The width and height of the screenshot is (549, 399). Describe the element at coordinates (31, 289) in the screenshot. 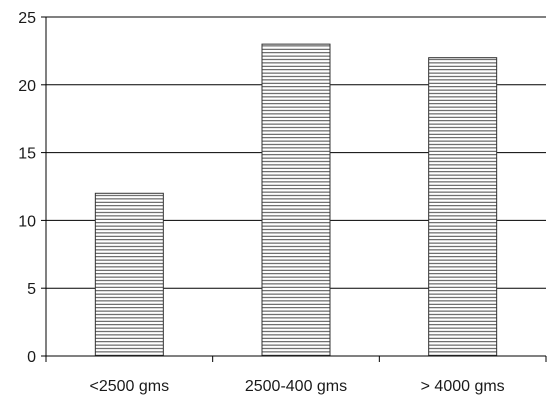

I see `y-tick-label: 5` at that location.